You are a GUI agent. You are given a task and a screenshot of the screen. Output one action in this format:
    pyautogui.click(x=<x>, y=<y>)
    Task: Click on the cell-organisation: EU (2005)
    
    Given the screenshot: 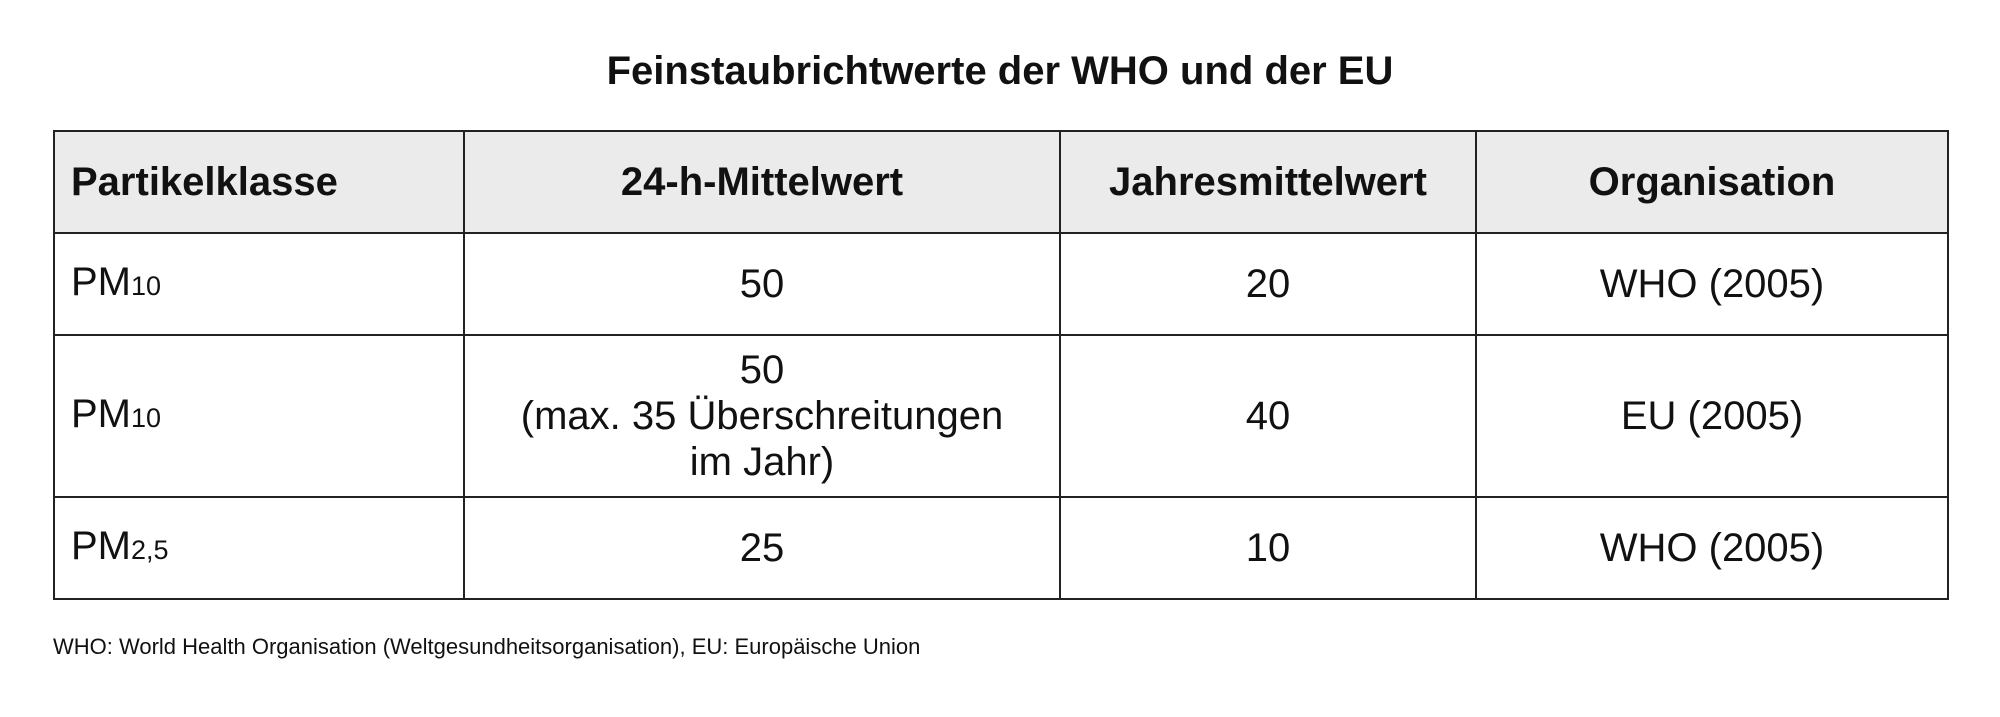 What is the action you would take?
    pyautogui.click(x=1712, y=416)
    